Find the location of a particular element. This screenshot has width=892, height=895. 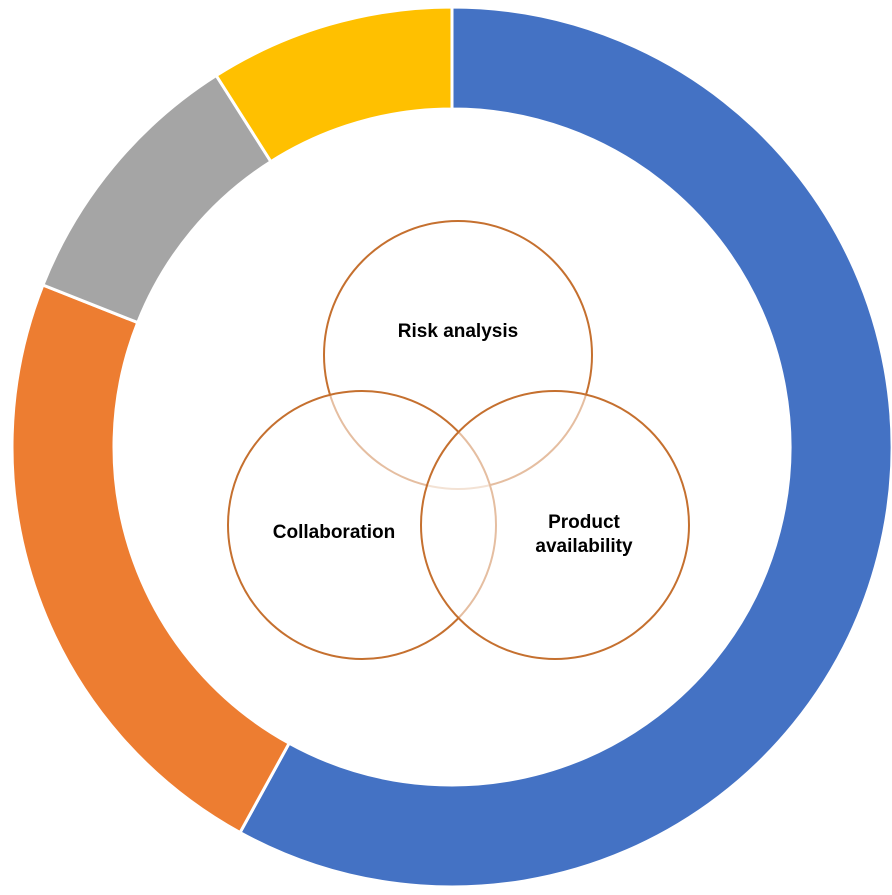

venn-label: Risk analysis is located at coordinates (458, 331).